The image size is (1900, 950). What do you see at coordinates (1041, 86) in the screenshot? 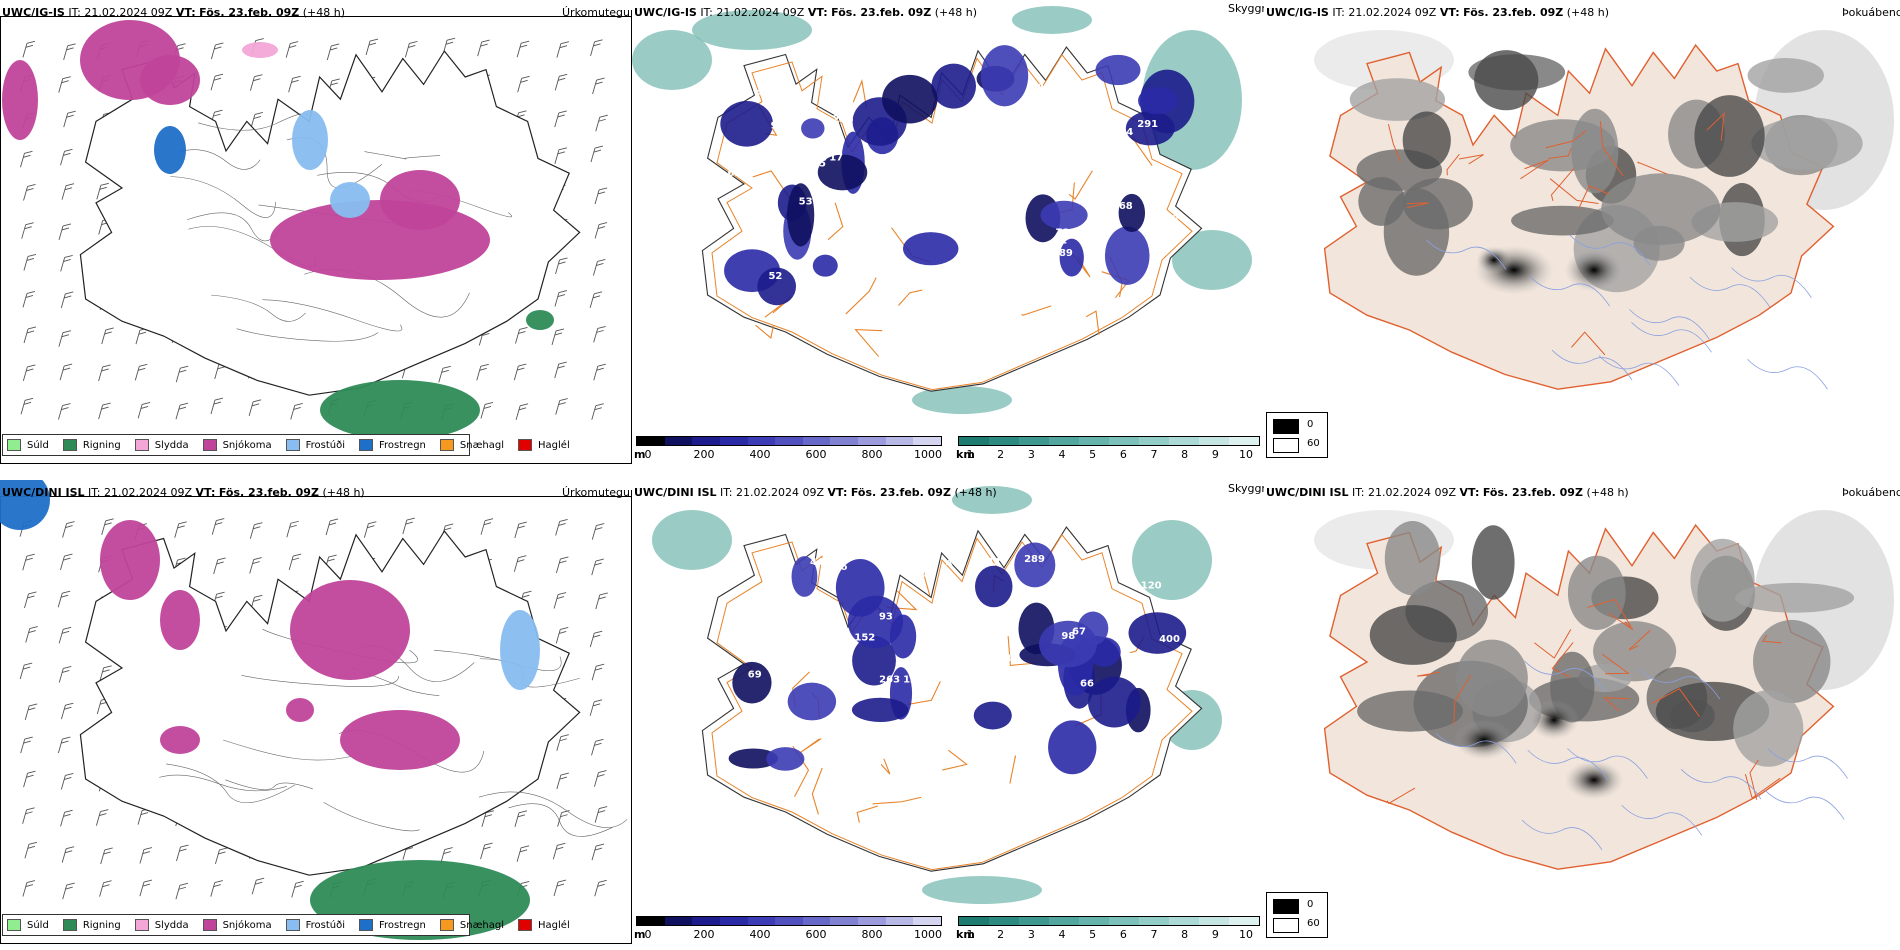
I see `cloud-value-label: 140` at bounding box center [1041, 86].